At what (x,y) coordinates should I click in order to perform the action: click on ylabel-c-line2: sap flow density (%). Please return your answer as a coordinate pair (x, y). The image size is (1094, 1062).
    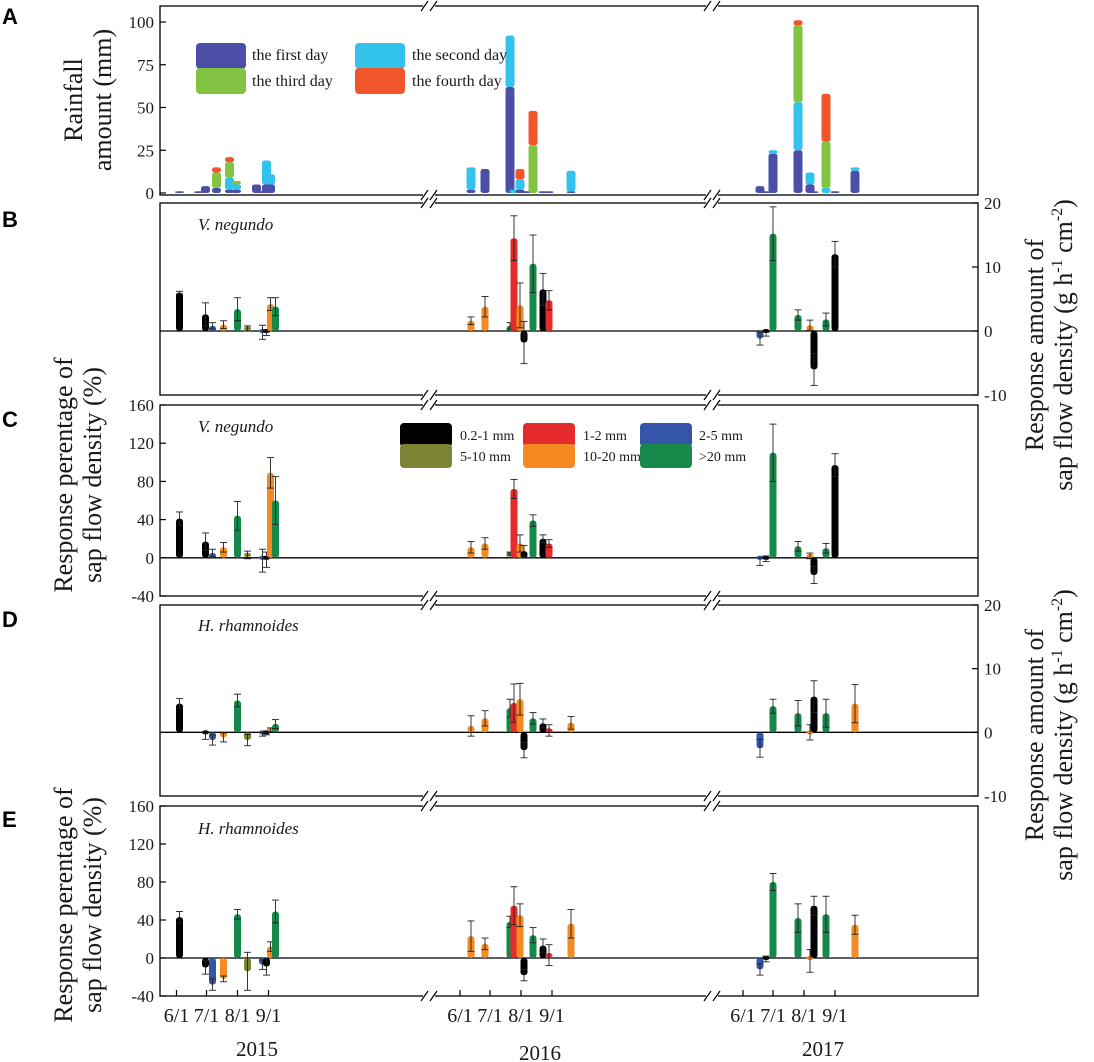
    Looking at the image, I should click on (92, 475).